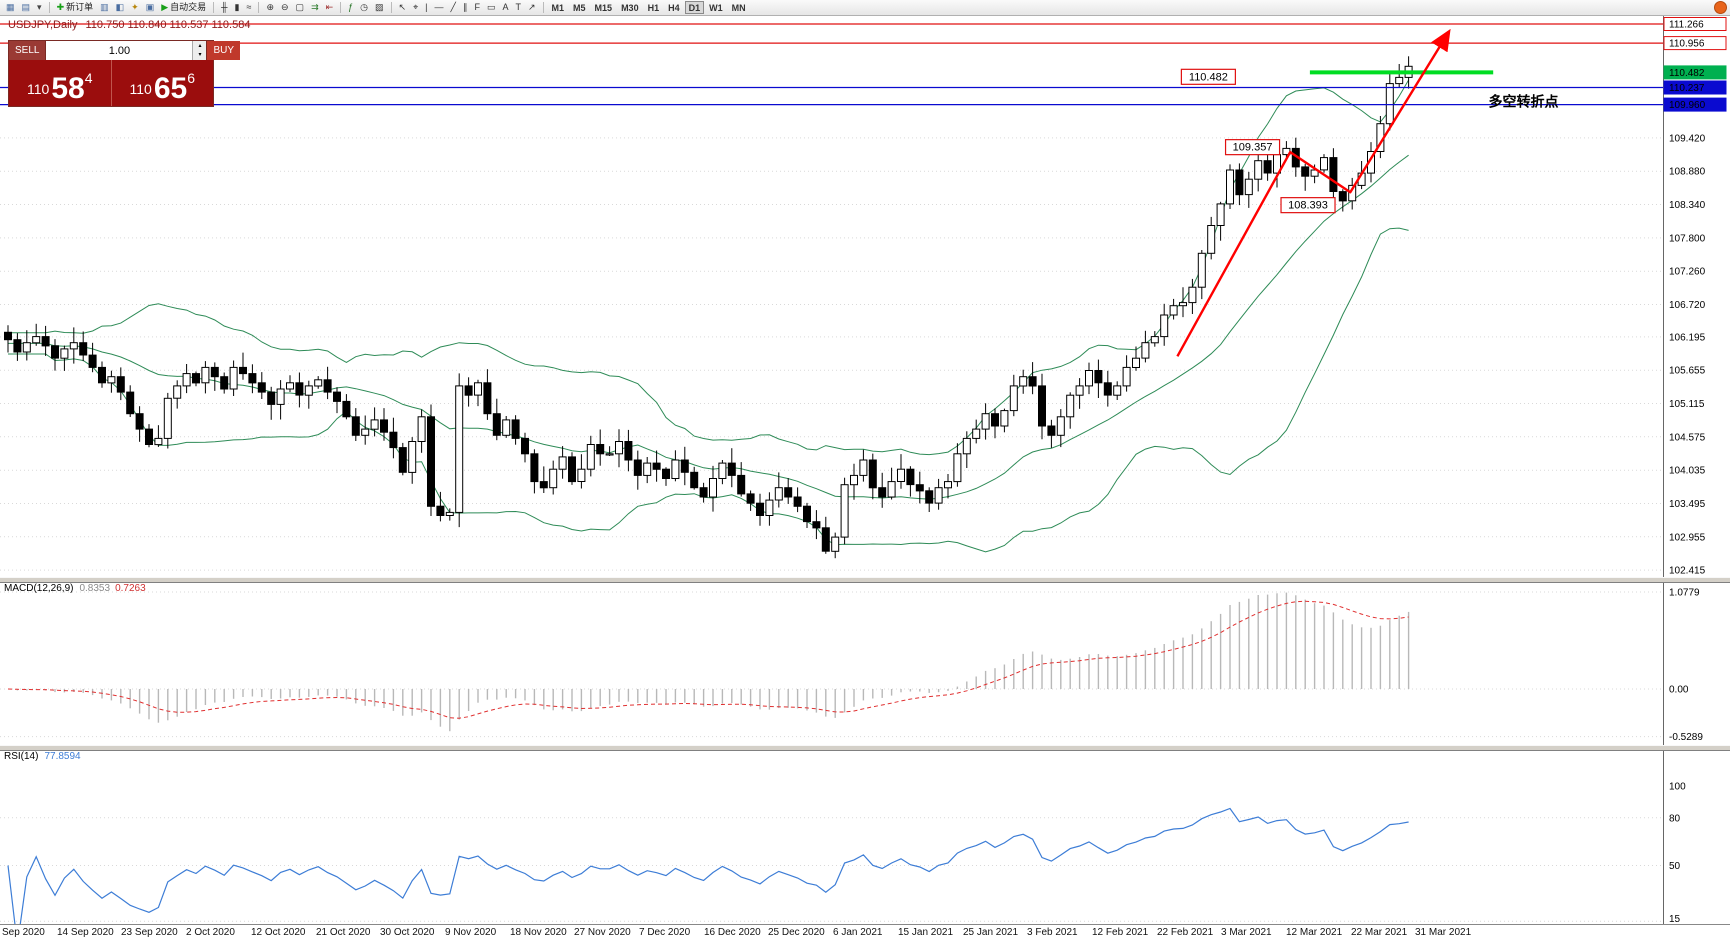  I want to click on market-watch-button: ▥, so click(104, 8).